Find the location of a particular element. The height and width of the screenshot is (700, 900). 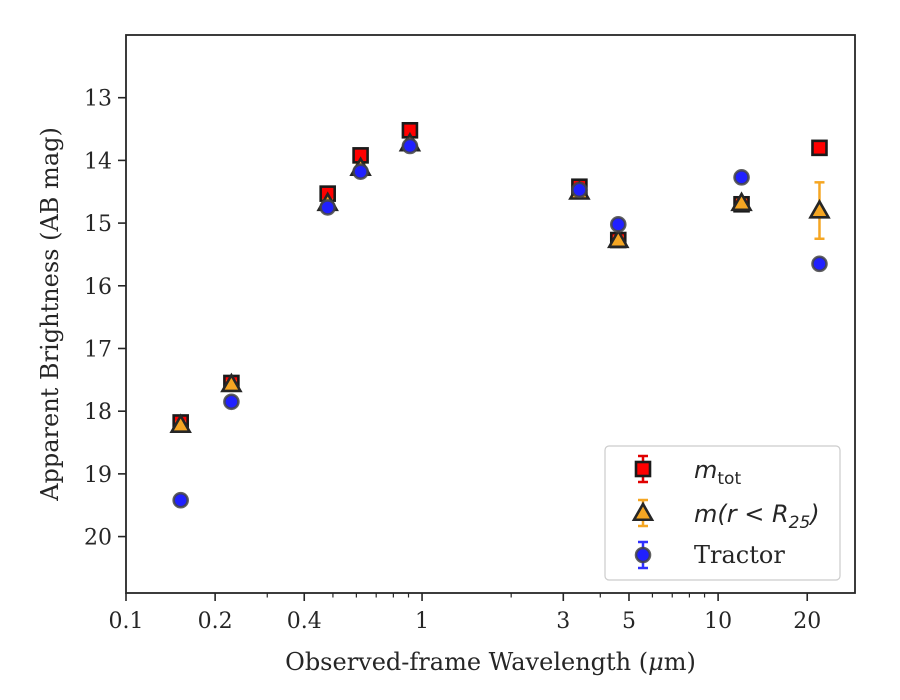

legend-label-m-r25: m(r < R25) is located at coordinates (757, 516).